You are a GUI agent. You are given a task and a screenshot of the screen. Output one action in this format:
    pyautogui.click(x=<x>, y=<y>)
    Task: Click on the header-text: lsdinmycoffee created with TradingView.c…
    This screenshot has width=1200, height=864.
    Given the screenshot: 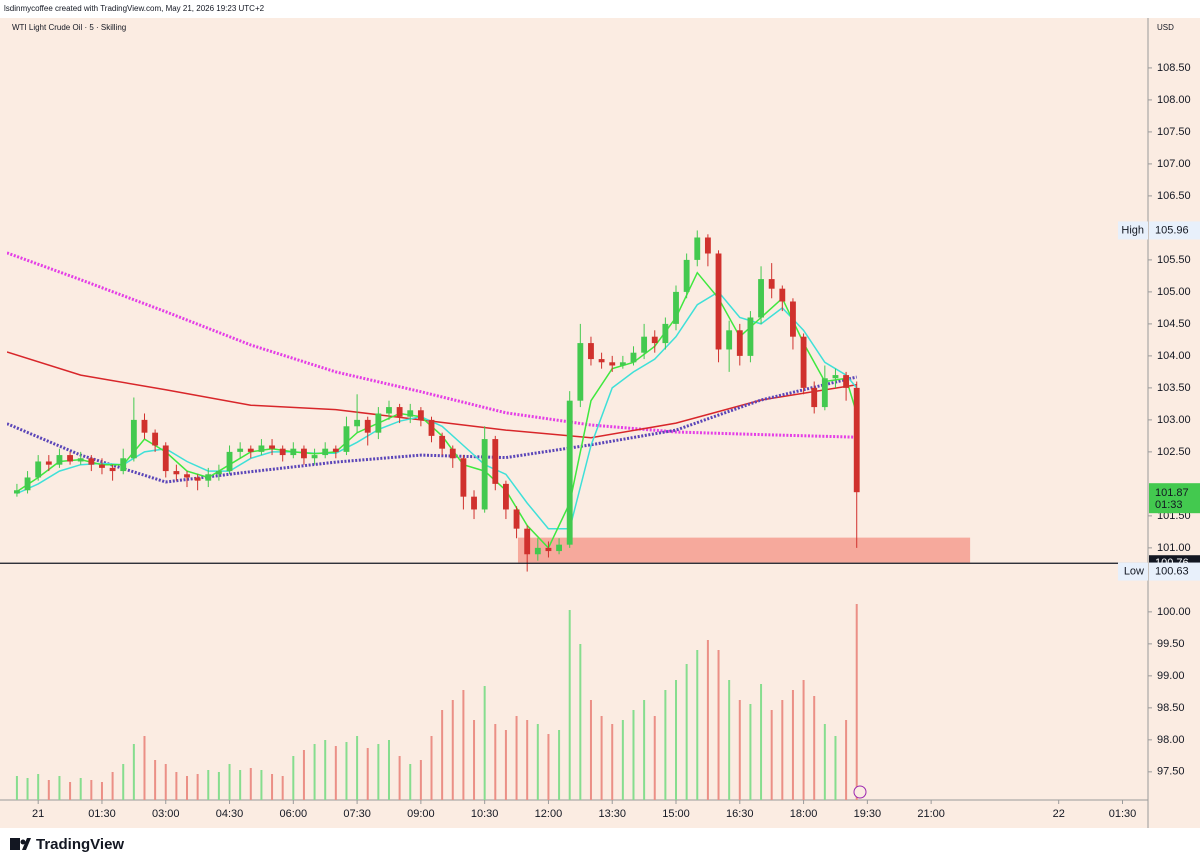 What is the action you would take?
    pyautogui.click(x=134, y=8)
    